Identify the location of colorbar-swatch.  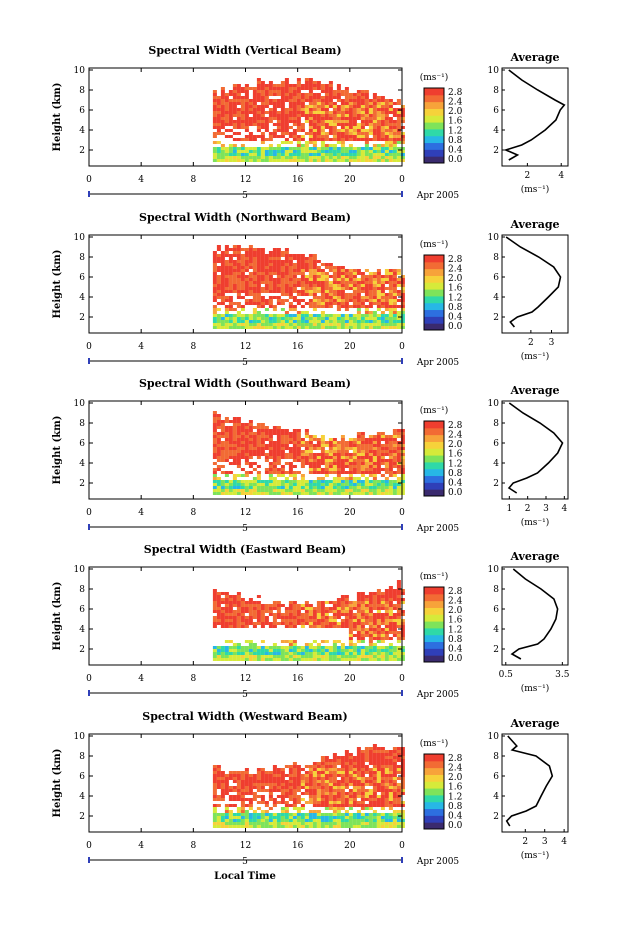
(434, 425).